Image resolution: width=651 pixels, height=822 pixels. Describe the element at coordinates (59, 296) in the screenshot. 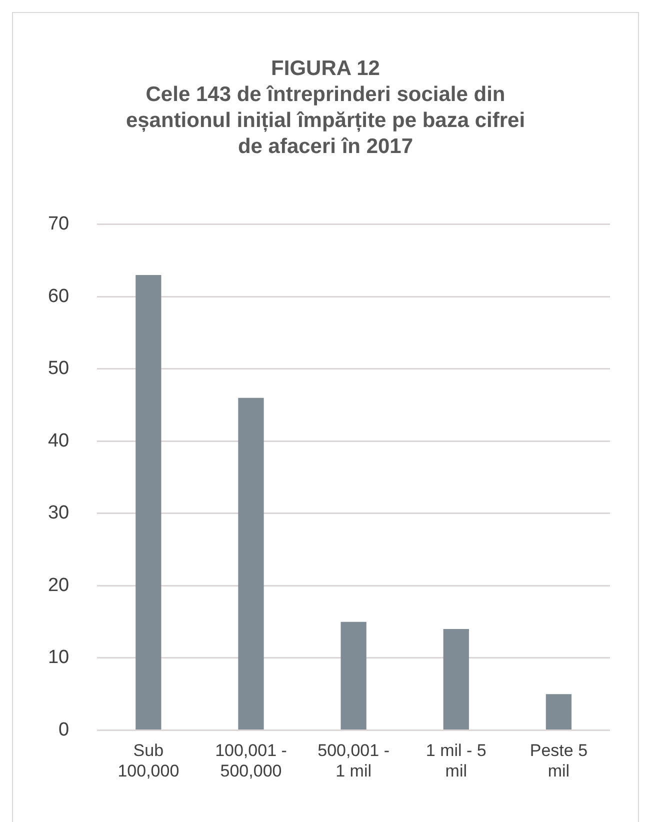

I see `y-tick-label: 60` at that location.